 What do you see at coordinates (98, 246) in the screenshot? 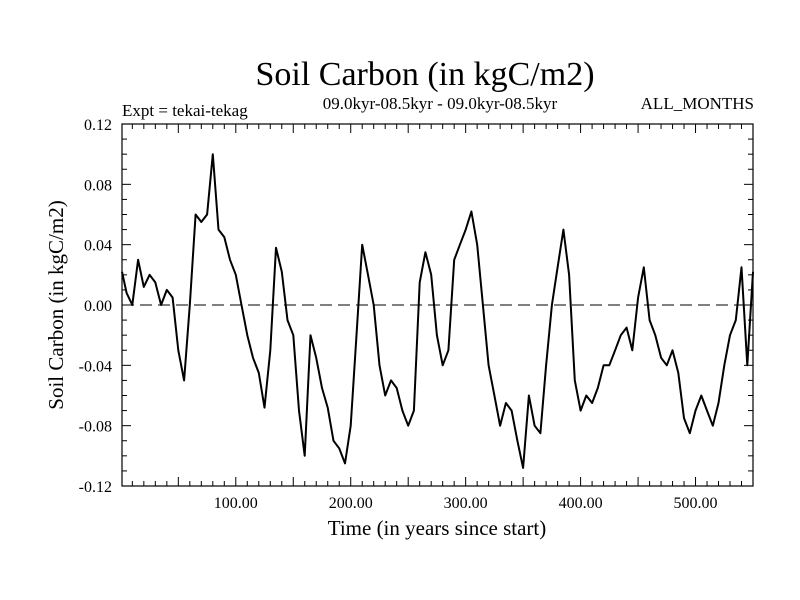
I see `y-tick-label: 0.04` at bounding box center [98, 246].